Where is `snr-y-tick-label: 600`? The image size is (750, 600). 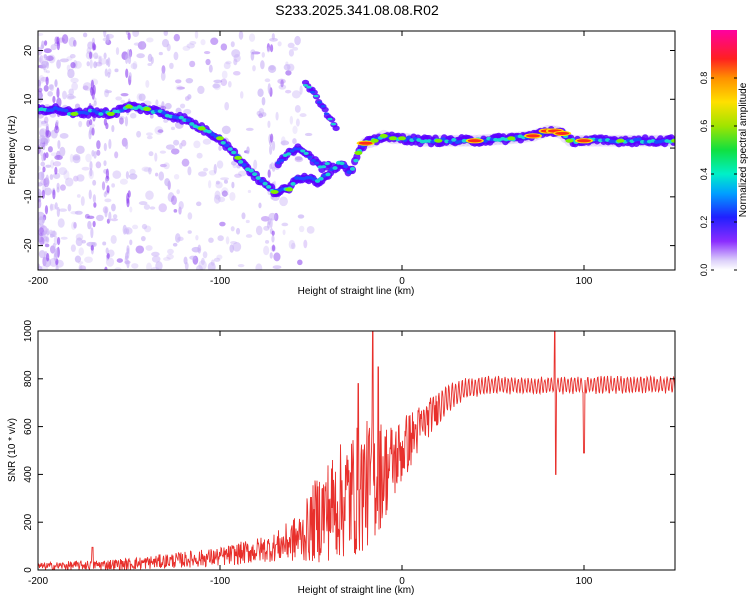 snr-y-tick-label: 600 is located at coordinates (28, 426).